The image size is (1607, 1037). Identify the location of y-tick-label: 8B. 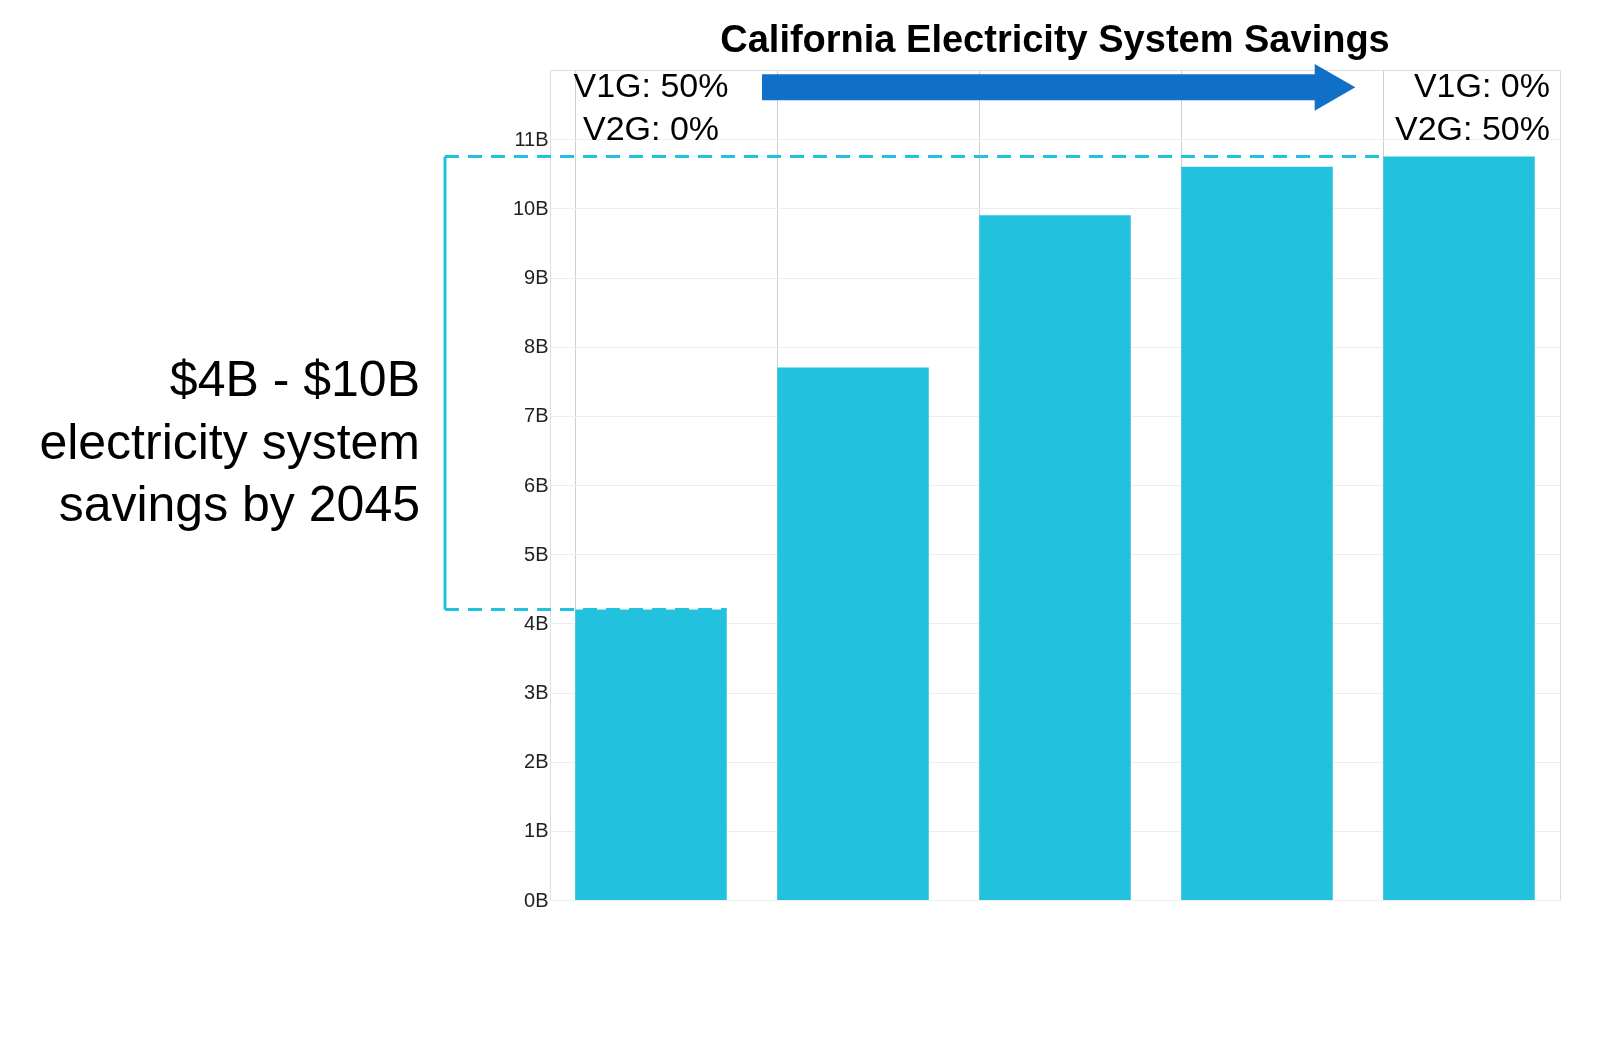
(536, 346).